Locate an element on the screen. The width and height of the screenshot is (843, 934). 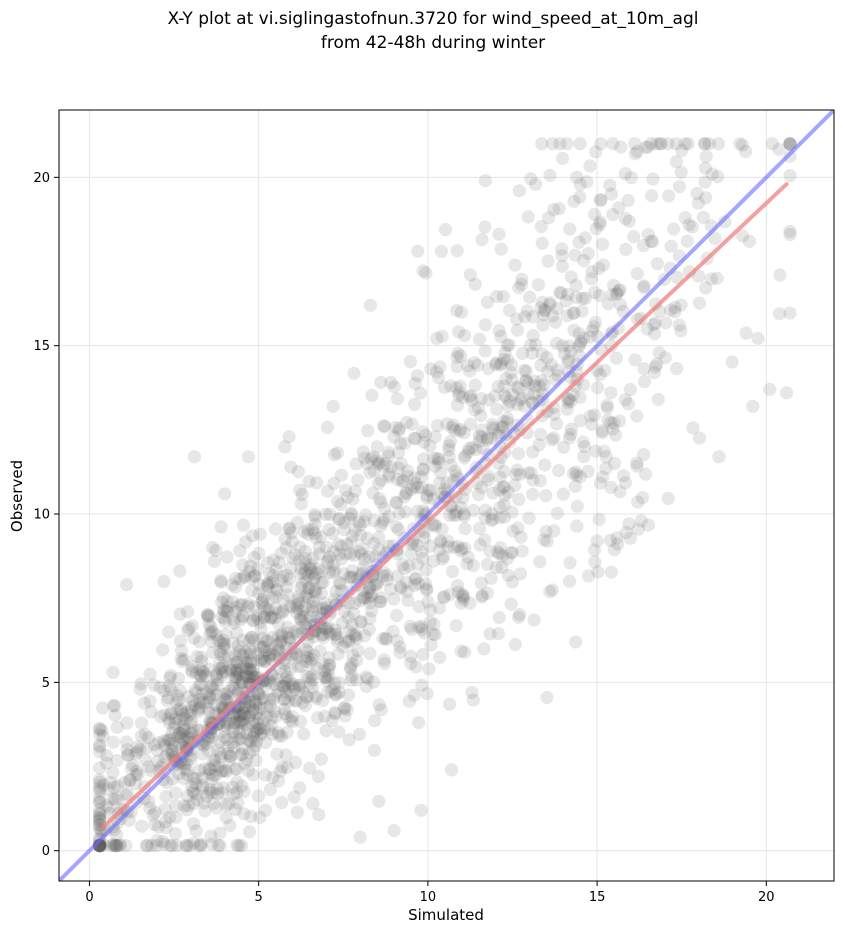
x-tick-label: 5 is located at coordinates (259, 897).